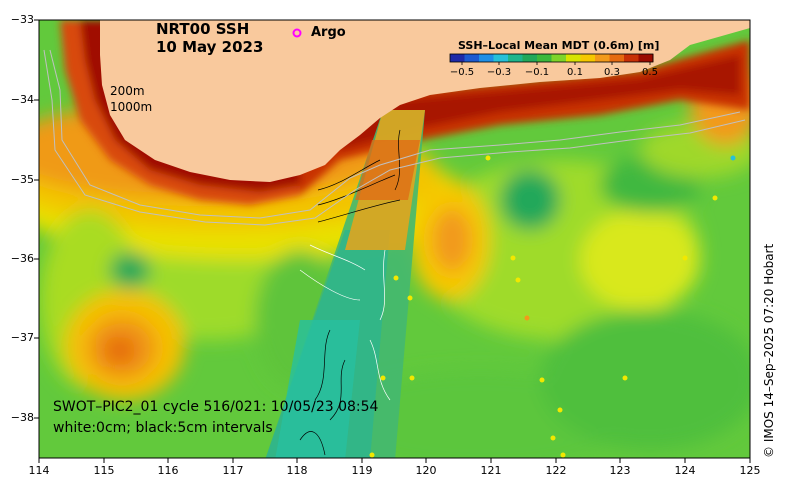 The width and height of the screenshot is (791, 492). I want to click on argo-legend-label: Argo, so click(328, 32).